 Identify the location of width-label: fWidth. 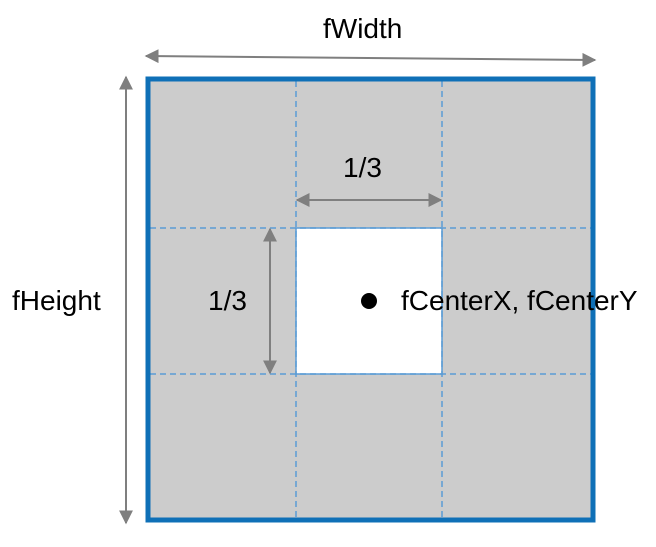
(363, 28).